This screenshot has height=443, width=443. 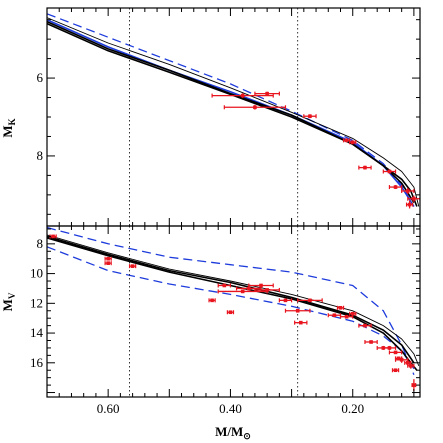 What do you see at coordinates (108, 408) in the screenshot?
I see `x-tick-label: 0.60` at bounding box center [108, 408].